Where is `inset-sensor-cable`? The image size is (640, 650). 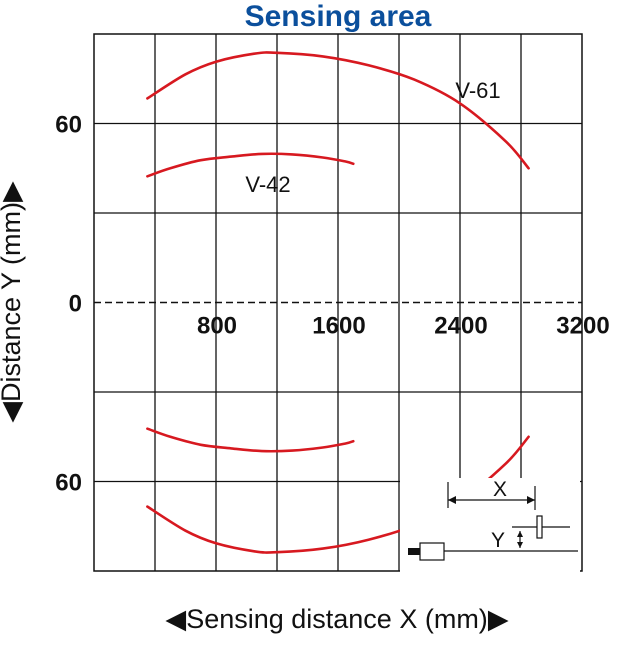
inset-sensor-cable is located at coordinates (414, 551).